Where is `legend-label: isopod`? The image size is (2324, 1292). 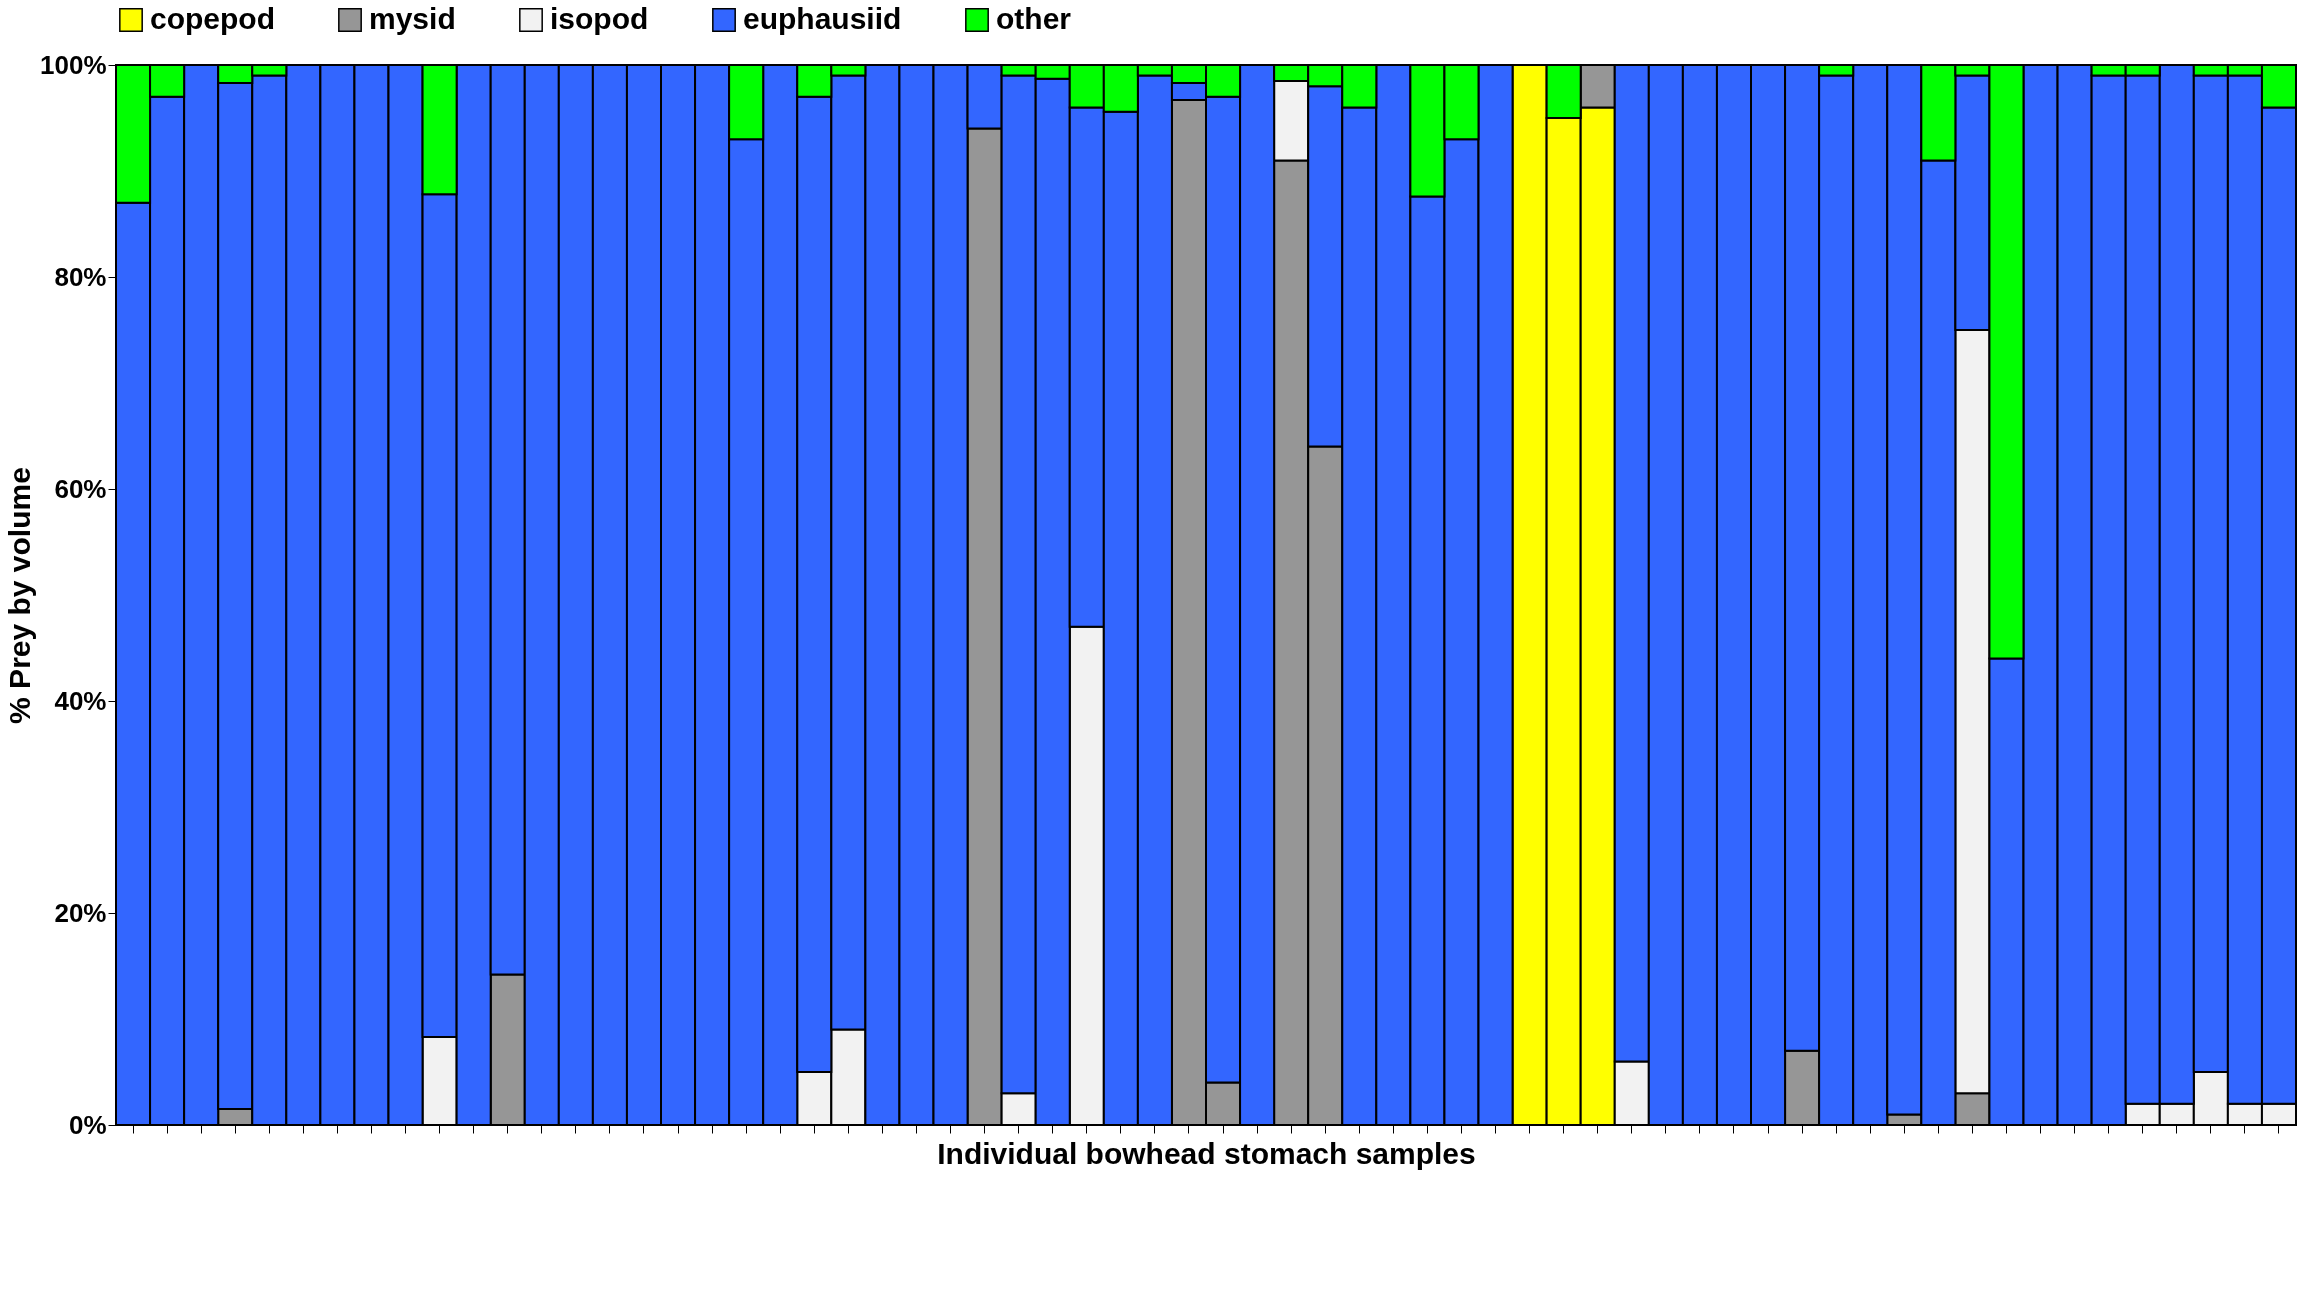
legend-label: isopod is located at coordinates (599, 18).